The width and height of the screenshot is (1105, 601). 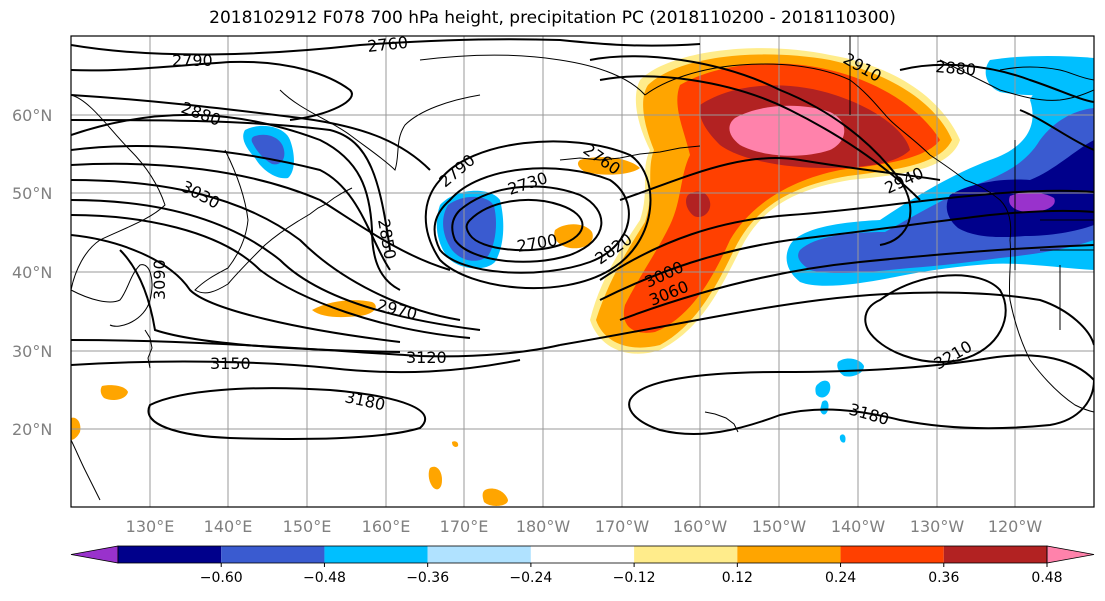 What do you see at coordinates (150, 526) in the screenshot?
I see `lon-label: 130°E` at bounding box center [150, 526].